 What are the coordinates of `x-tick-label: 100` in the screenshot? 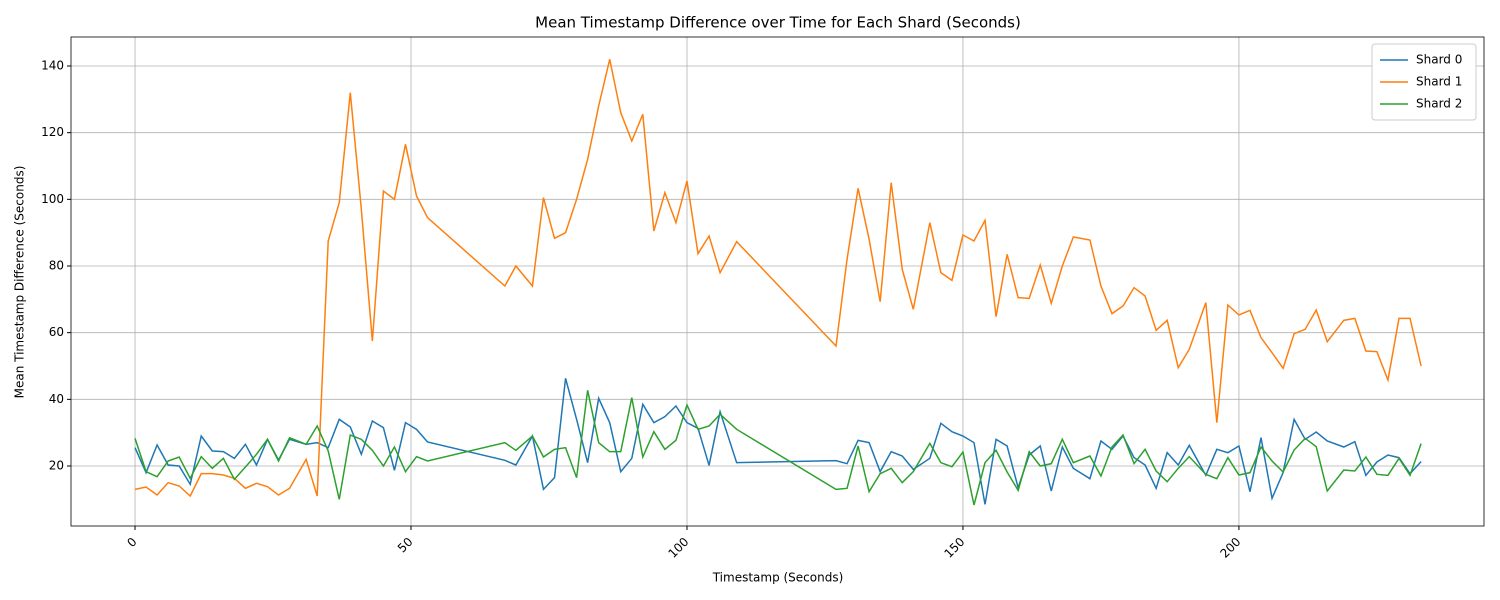 It's located at (678, 548).